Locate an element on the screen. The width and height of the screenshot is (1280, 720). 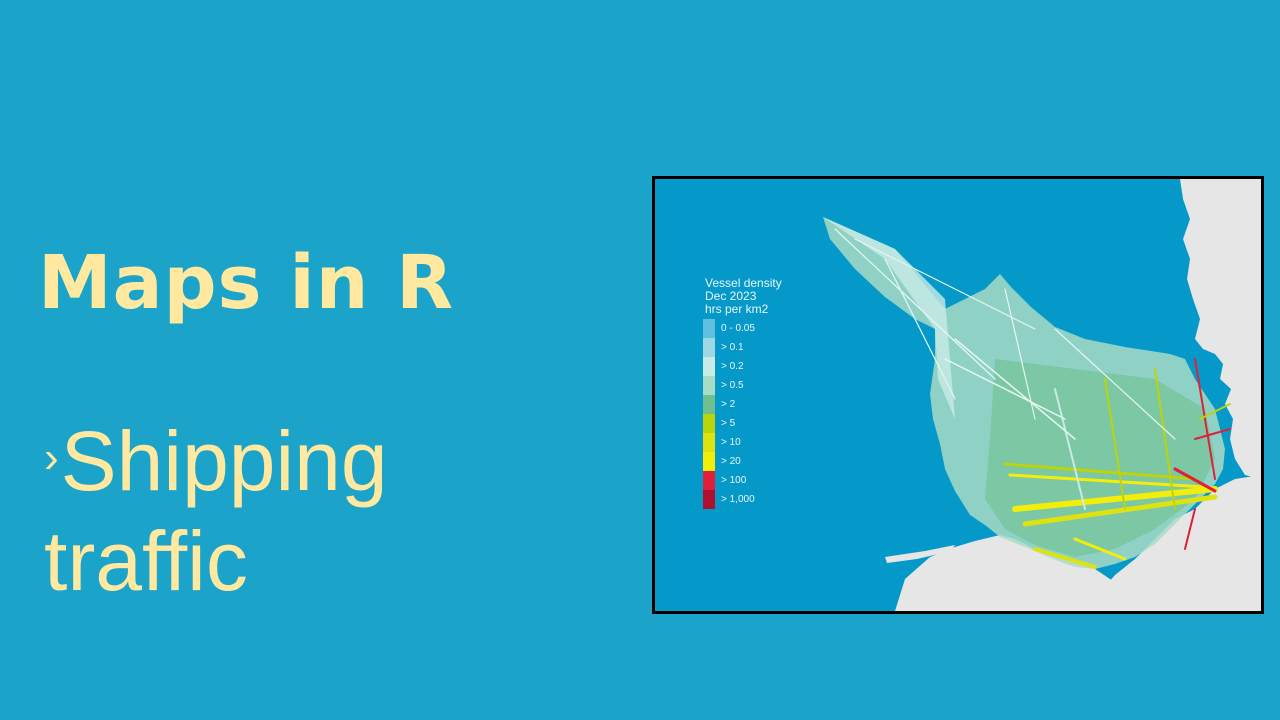
land-east is located at coordinates (1220, 329).